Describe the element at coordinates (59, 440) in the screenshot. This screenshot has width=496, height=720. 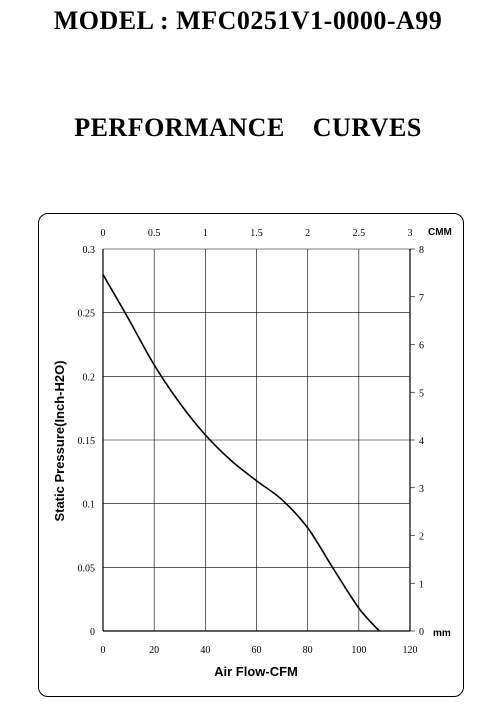
I see `y-axis-label: Static Pressure(Inch-H2O)` at that location.